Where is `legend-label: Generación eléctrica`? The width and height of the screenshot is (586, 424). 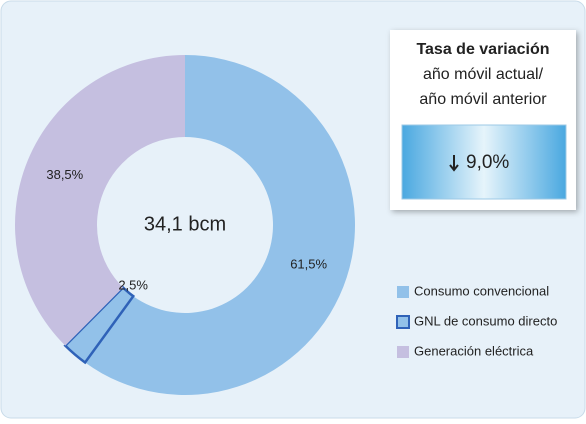 legend-label: Generación eléctrica is located at coordinates (474, 350).